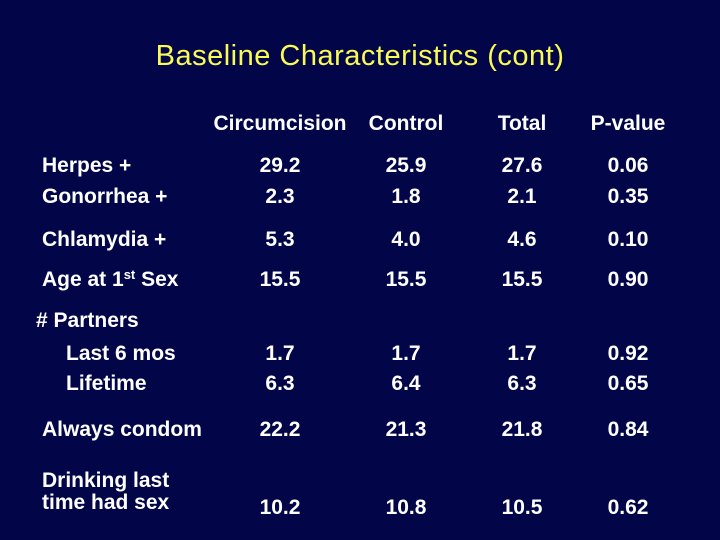  What do you see at coordinates (280, 123) in the screenshot?
I see `column-header-circumcision: Circumcision` at bounding box center [280, 123].